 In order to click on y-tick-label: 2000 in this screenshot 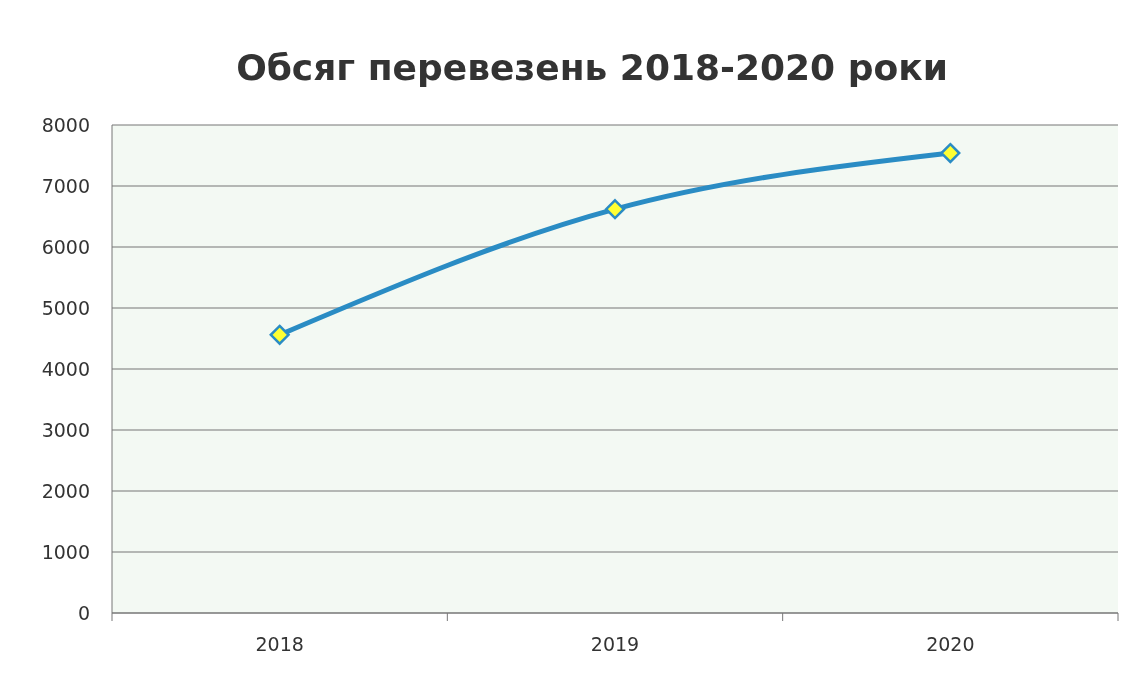, I will do `click(65, 490)`.